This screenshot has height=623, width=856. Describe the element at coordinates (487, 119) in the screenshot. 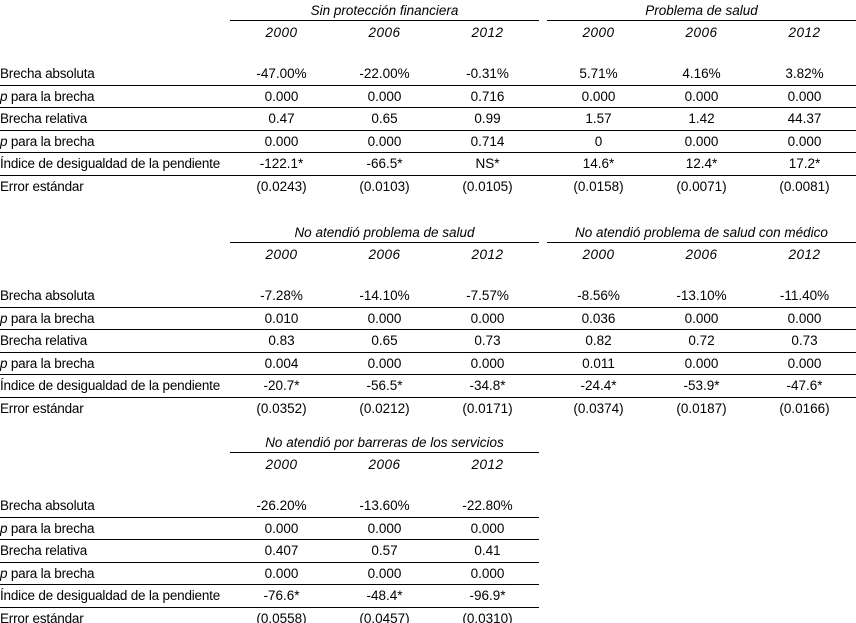

I see `value-cell: 0.99` at that location.